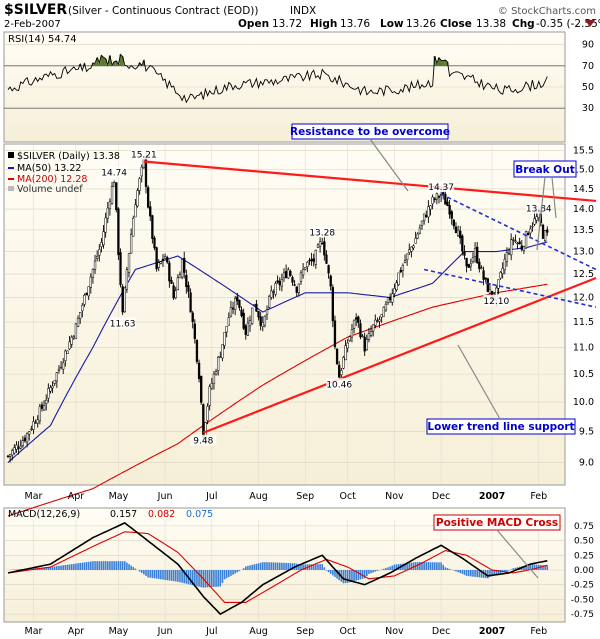  Describe the element at coordinates (322, 233) in the screenshot. I see `price-label: 13.28` at that location.